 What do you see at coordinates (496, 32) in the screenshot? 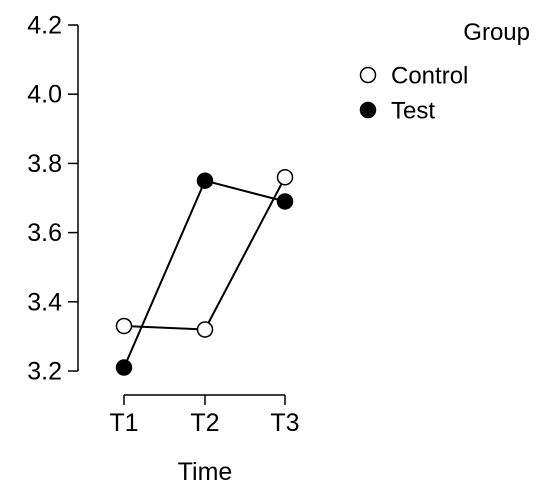
I see `legend-title: Group` at bounding box center [496, 32].